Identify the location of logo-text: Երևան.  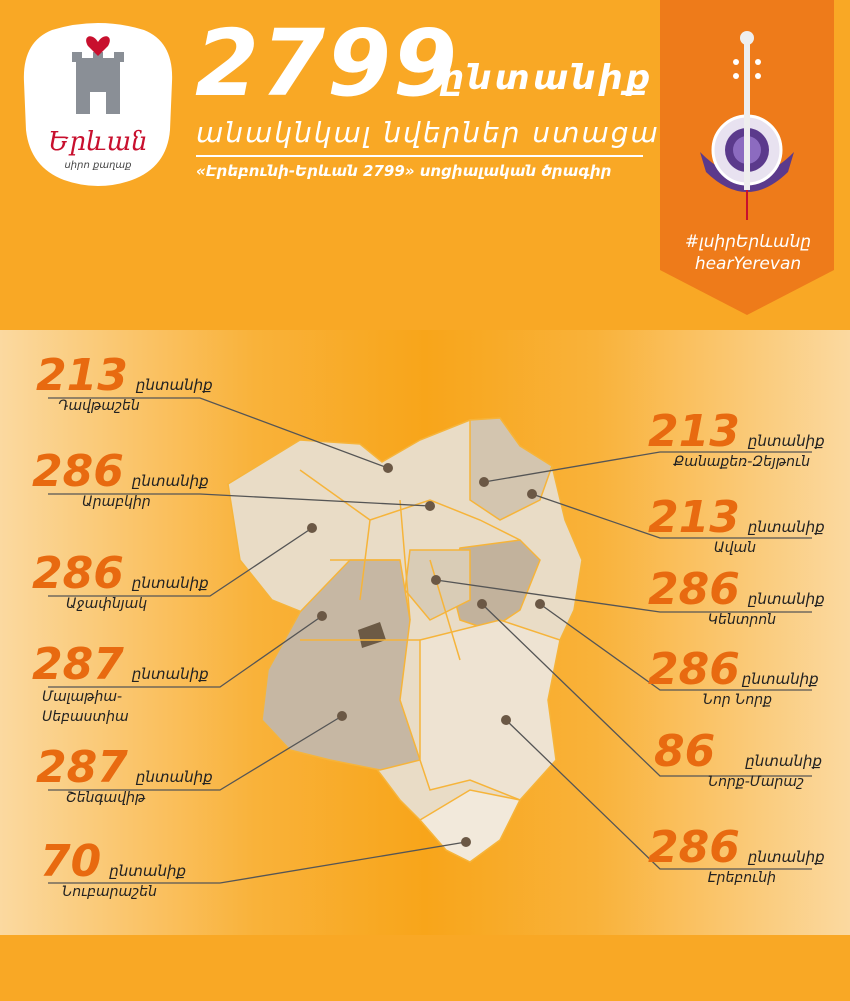
(97, 142).